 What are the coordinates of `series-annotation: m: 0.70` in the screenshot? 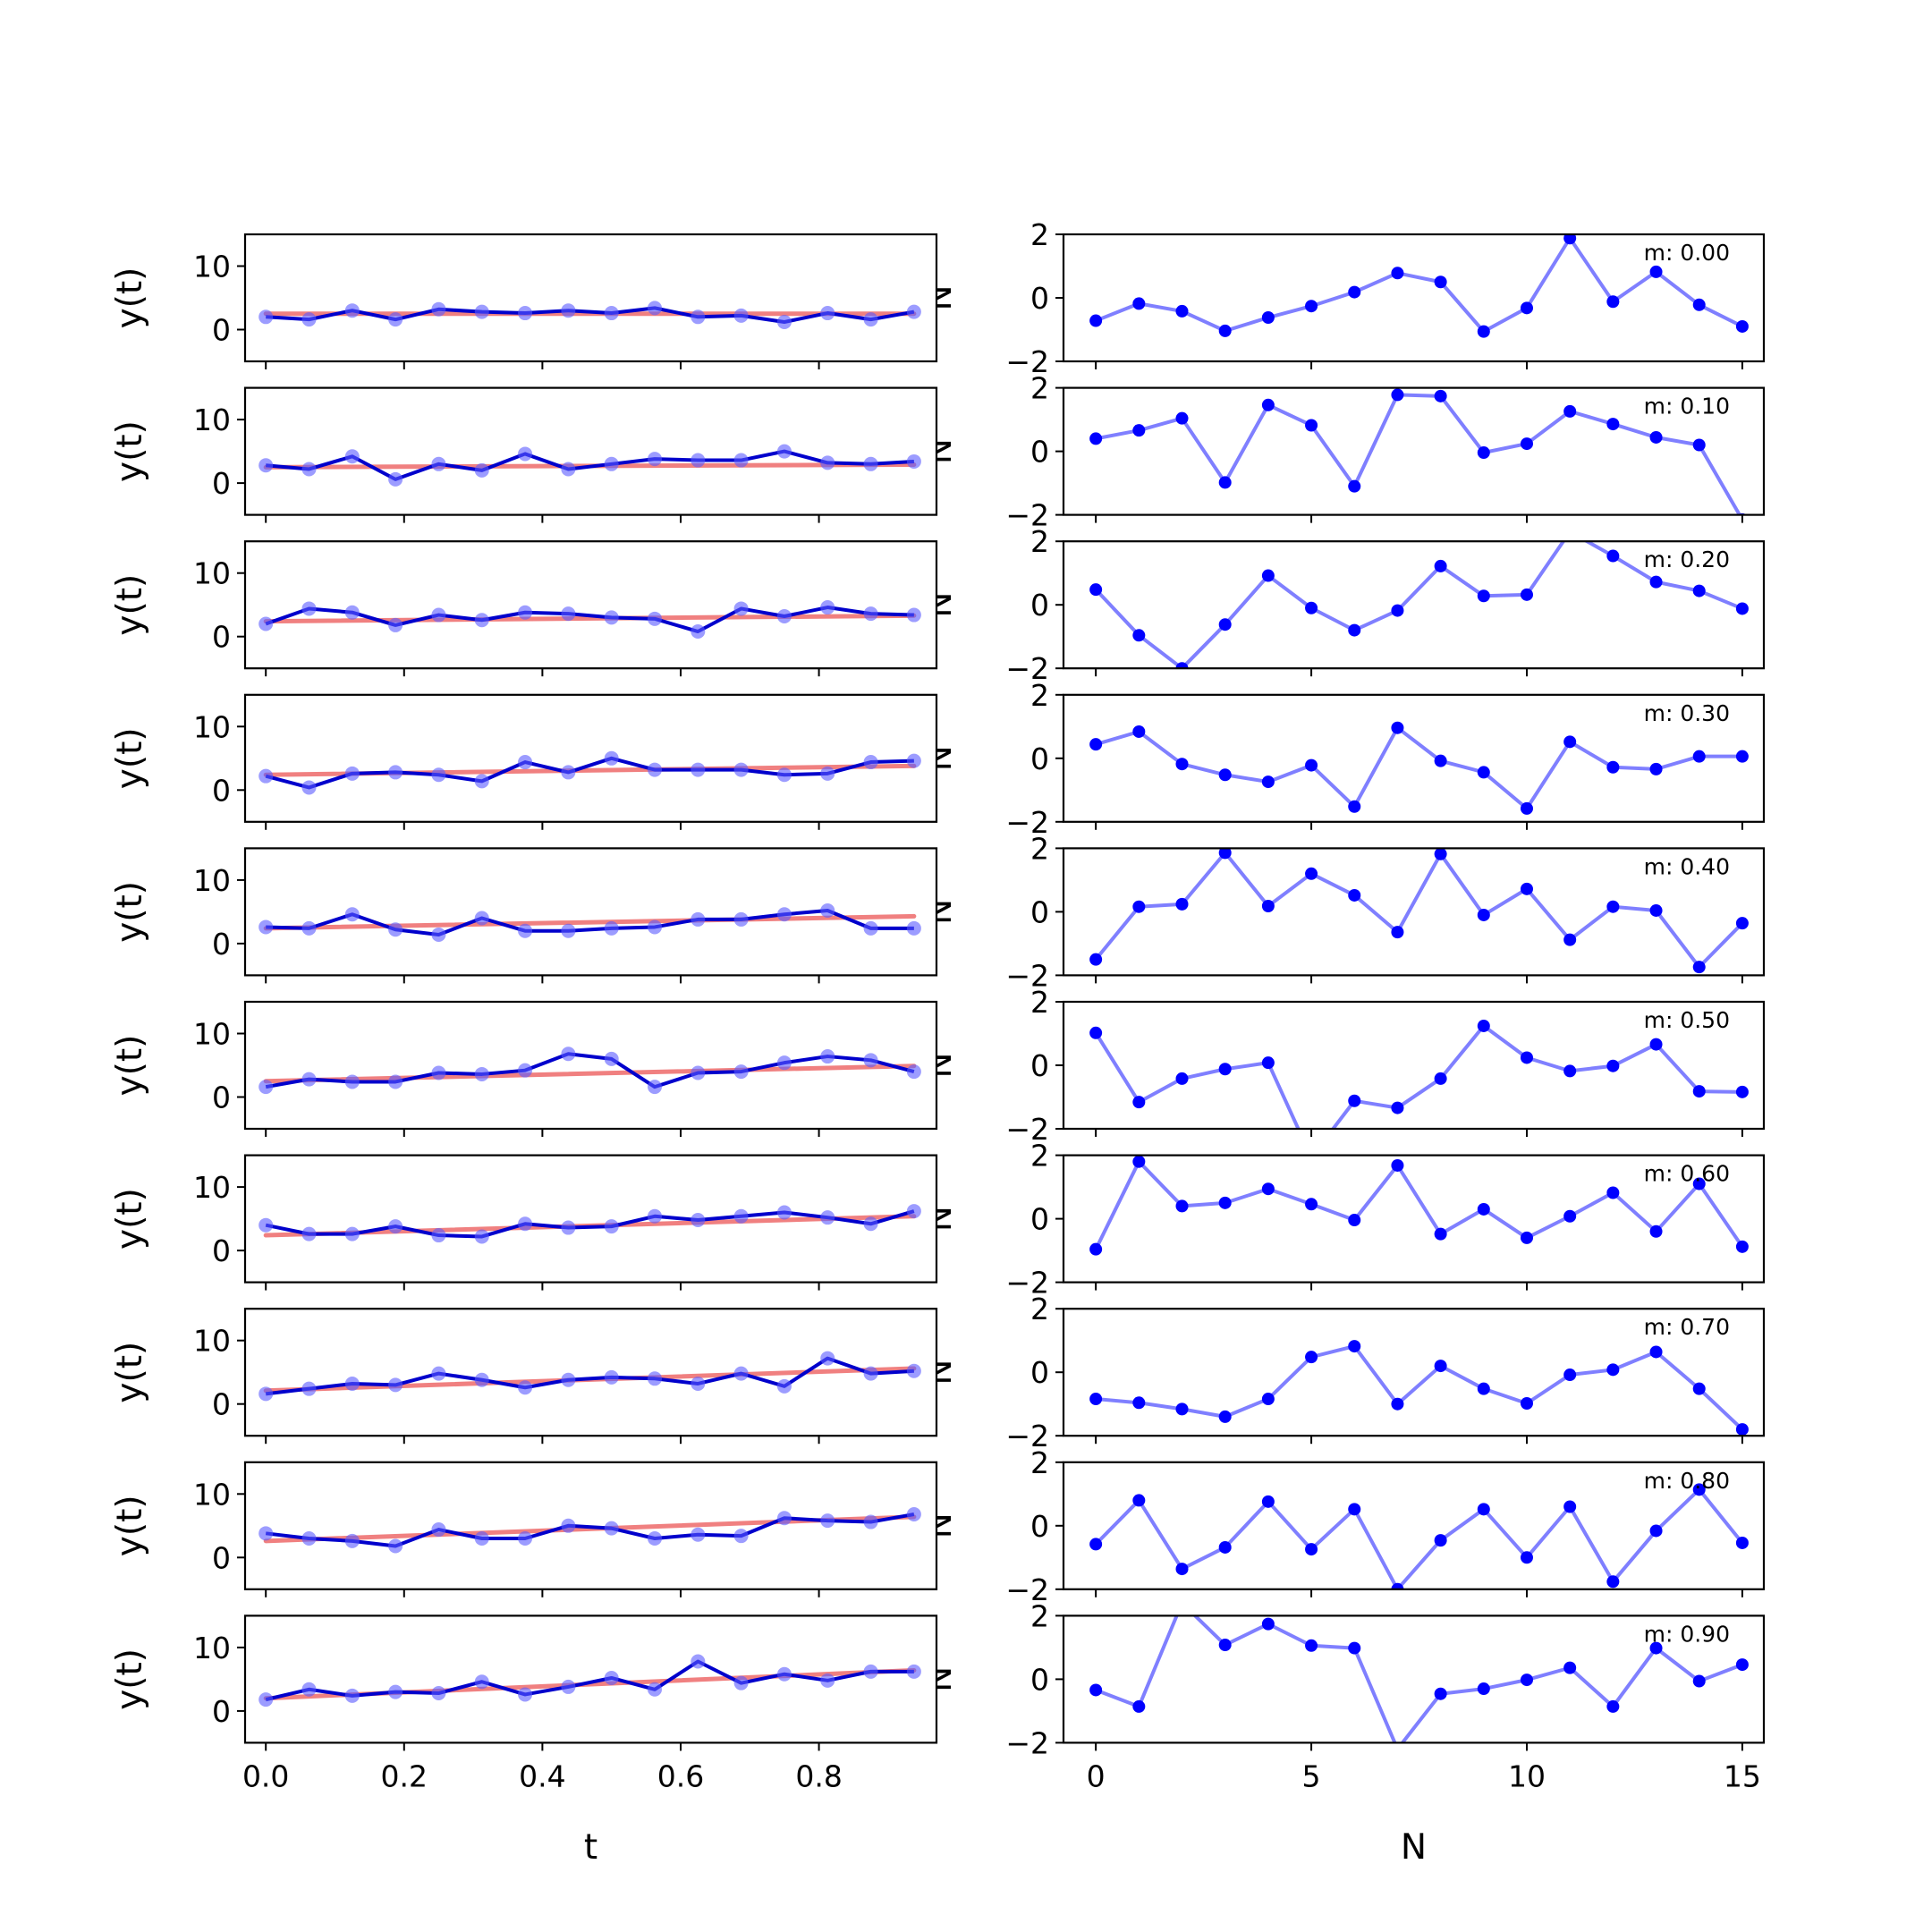 It's located at (1687, 1327).